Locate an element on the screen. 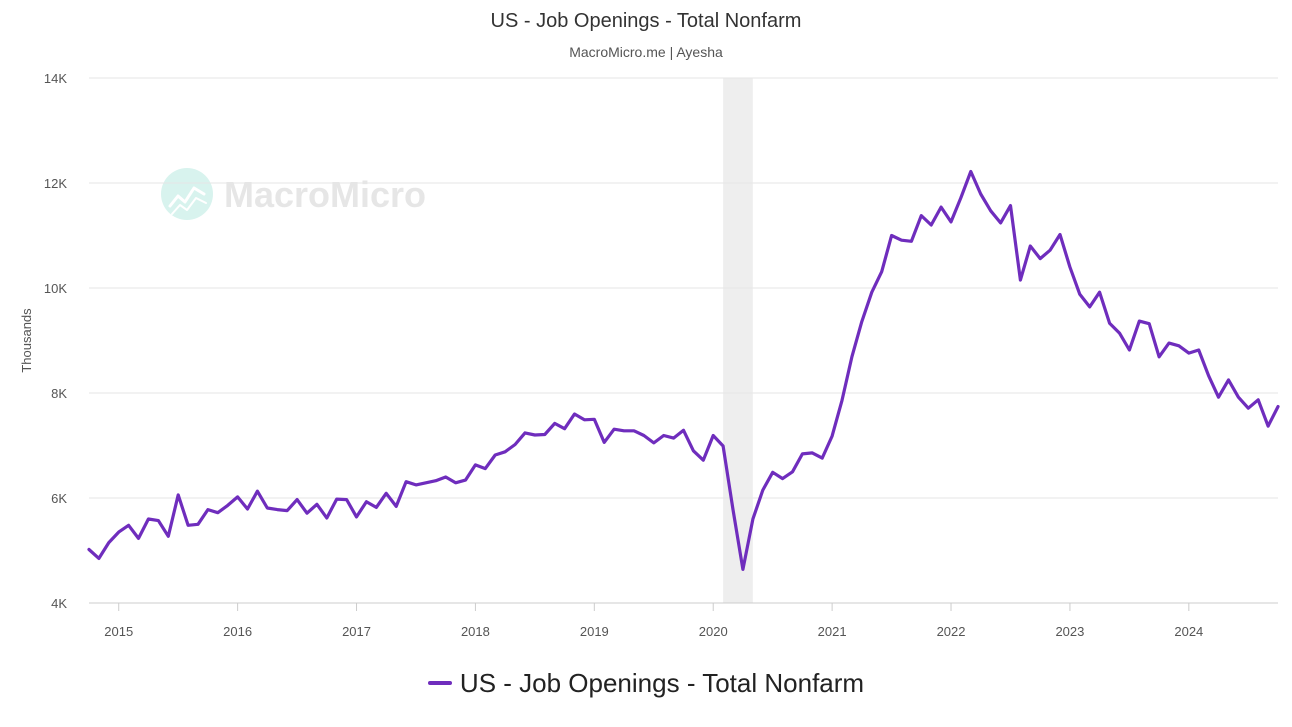 The height and width of the screenshot is (727, 1292). legend: US - Job Openings - Total Nonfarm is located at coordinates (646, 683).